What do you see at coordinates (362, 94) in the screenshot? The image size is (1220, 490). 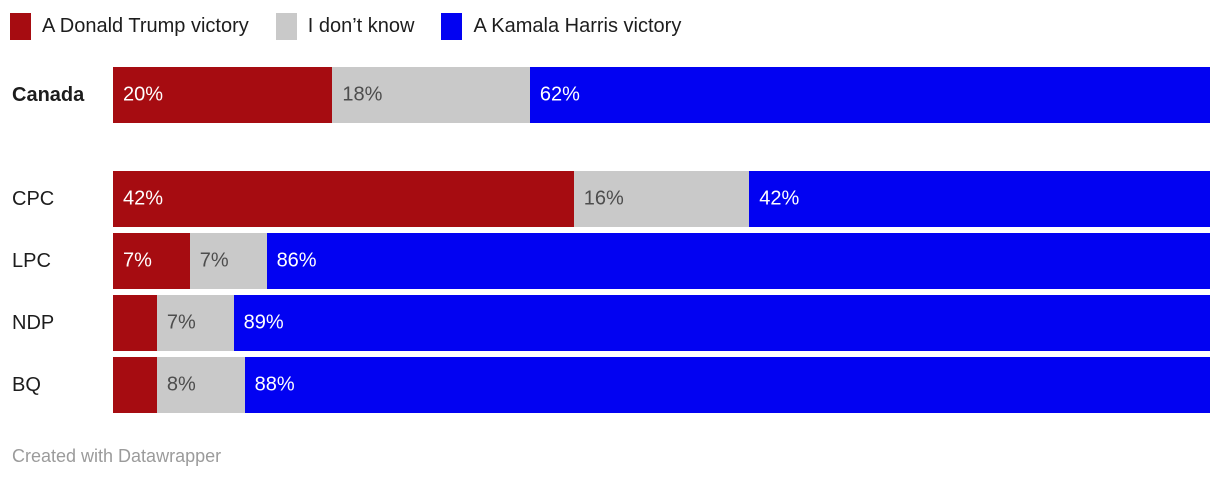 I see `value-label: 18%` at bounding box center [362, 94].